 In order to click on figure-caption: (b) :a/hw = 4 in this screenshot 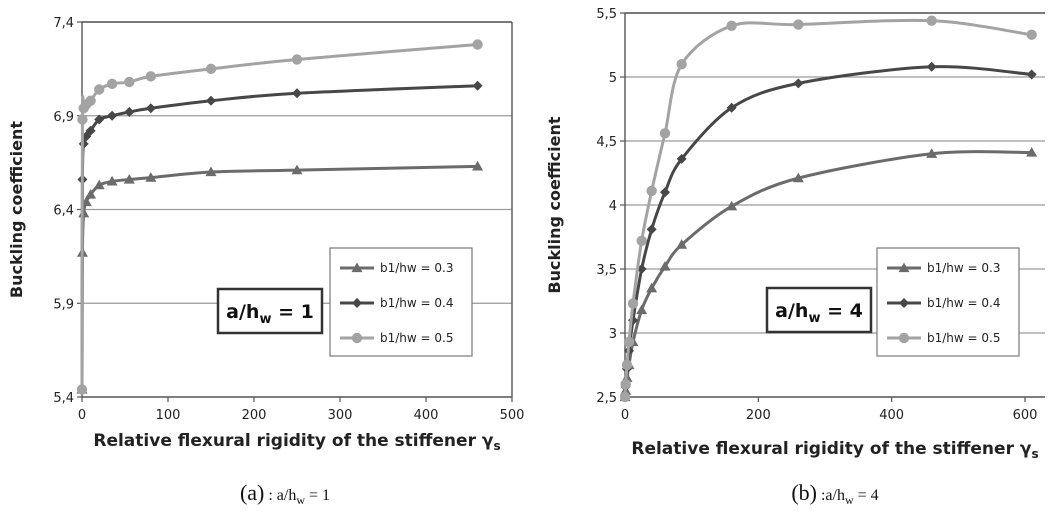, I will do `click(834, 493)`.